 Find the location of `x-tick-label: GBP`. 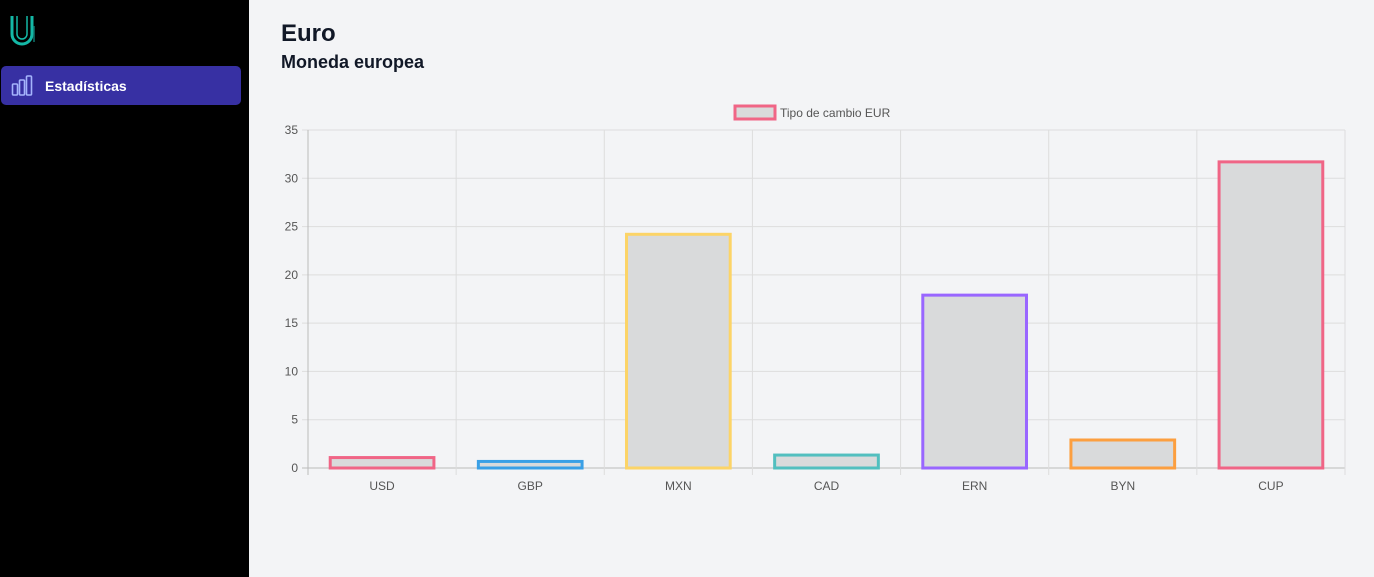

x-tick-label: GBP is located at coordinates (530, 486).